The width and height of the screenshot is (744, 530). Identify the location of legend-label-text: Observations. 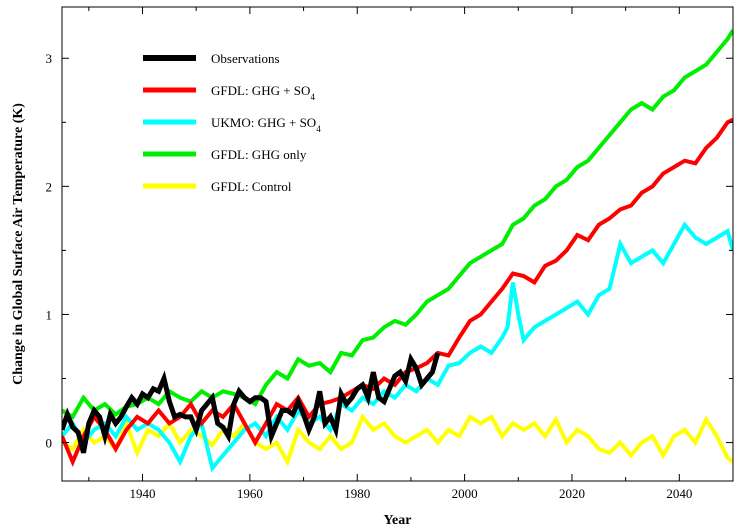
(245, 58).